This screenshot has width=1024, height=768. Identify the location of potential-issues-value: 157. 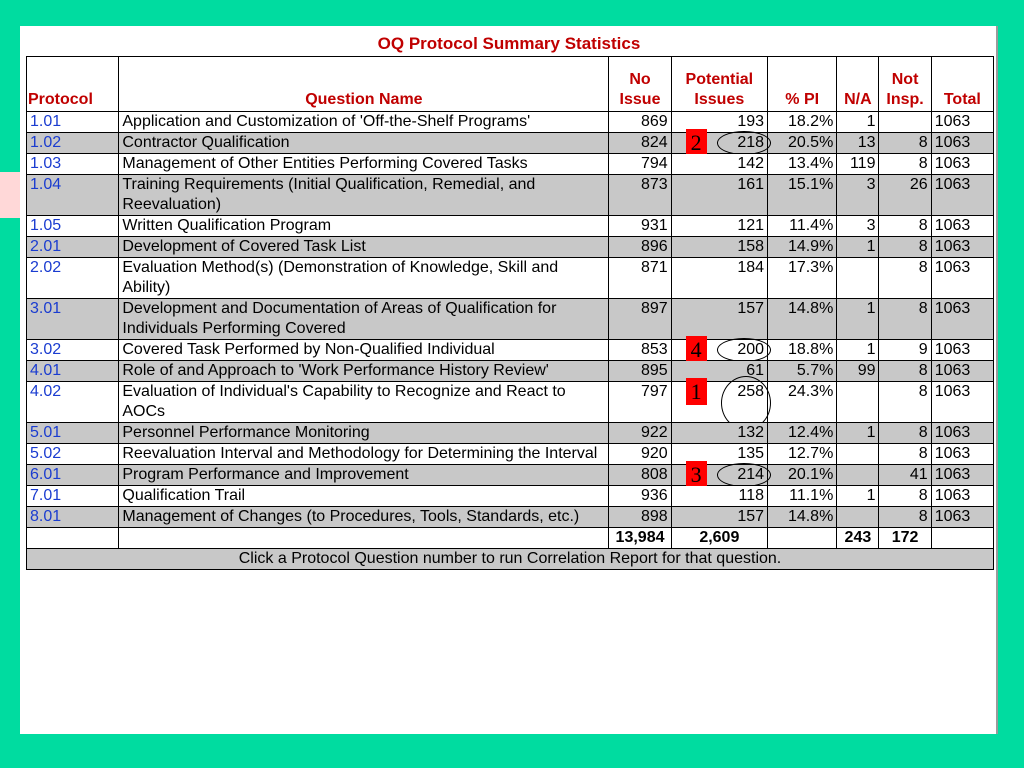
(719, 319).